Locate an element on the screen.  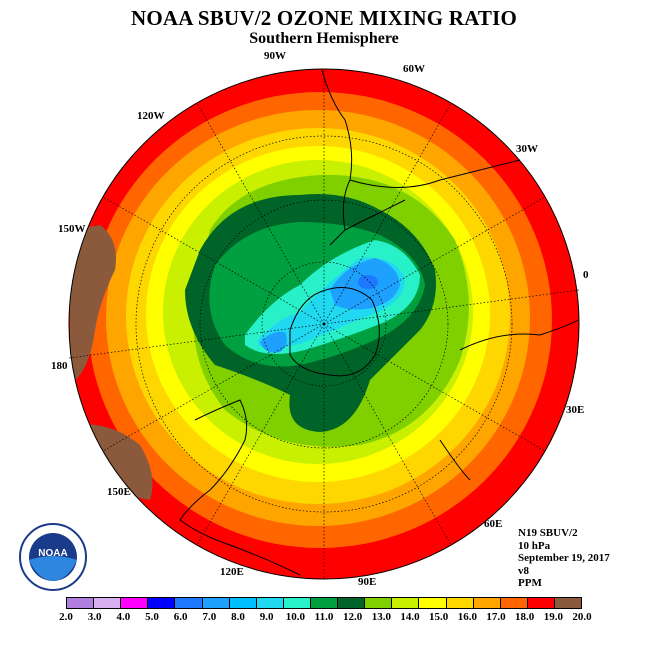
chart-title: NOAA SBUV/2 OZONE MIXING RATIO is located at coordinates (324, 18).